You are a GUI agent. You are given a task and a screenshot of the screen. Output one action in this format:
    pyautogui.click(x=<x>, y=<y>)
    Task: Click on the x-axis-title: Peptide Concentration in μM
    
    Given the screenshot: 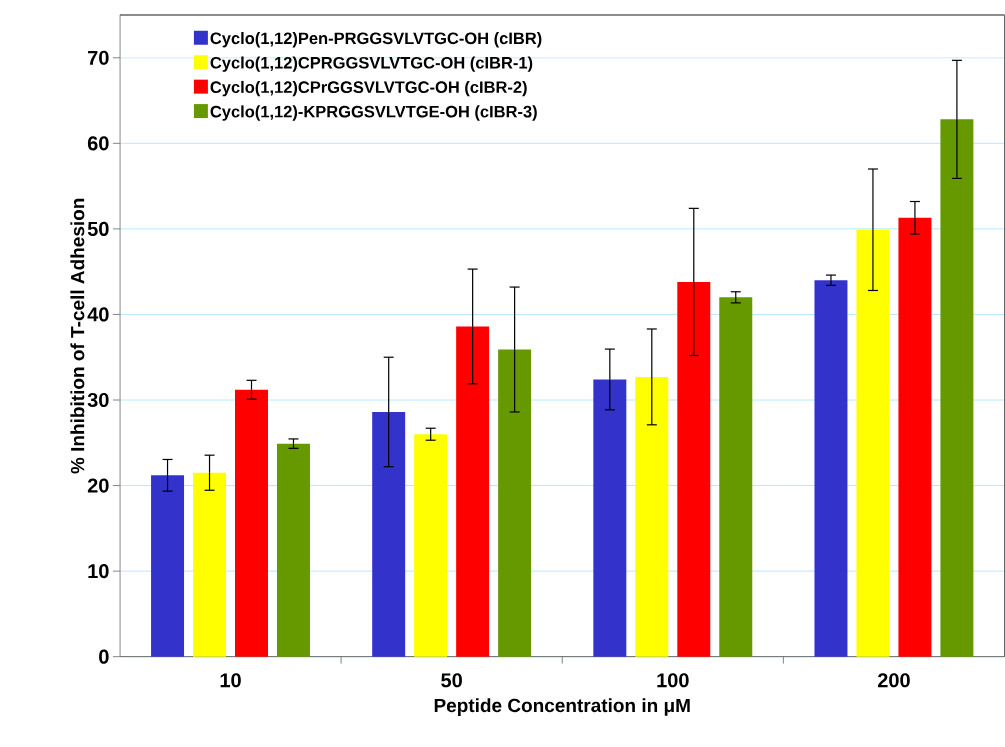 What is the action you would take?
    pyautogui.click(x=562, y=707)
    